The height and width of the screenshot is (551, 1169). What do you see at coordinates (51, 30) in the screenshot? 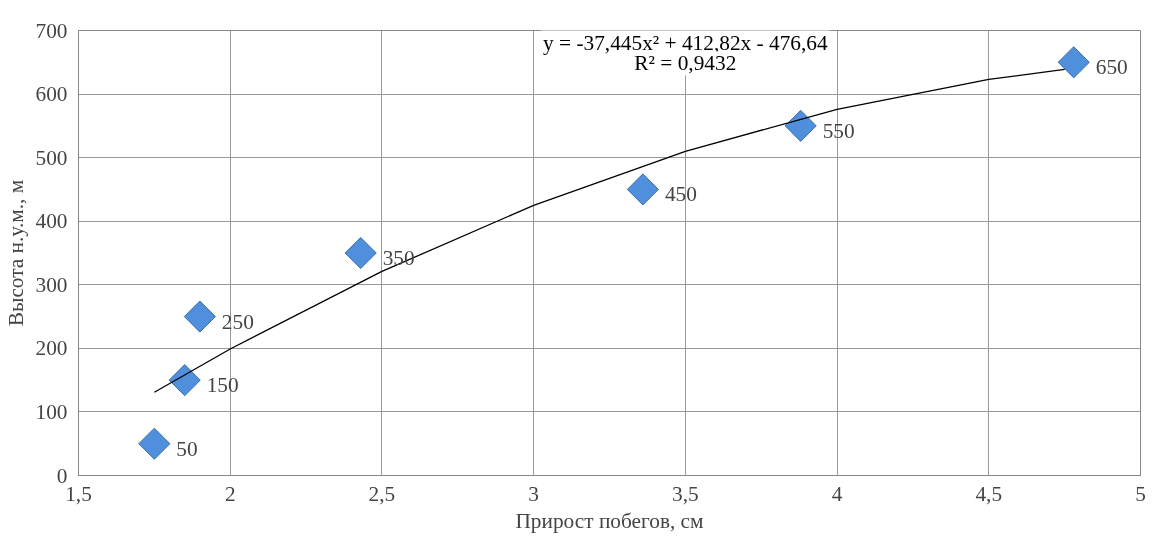
I see `y-tick-label: 700` at bounding box center [51, 30].